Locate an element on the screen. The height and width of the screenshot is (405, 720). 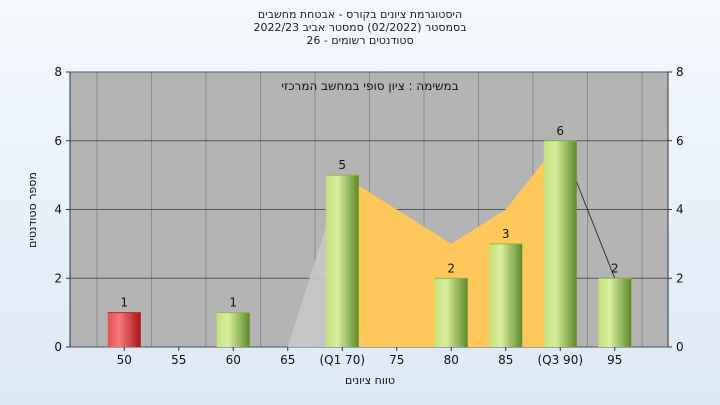
y-tick-label-left: 6 is located at coordinates (58, 141).